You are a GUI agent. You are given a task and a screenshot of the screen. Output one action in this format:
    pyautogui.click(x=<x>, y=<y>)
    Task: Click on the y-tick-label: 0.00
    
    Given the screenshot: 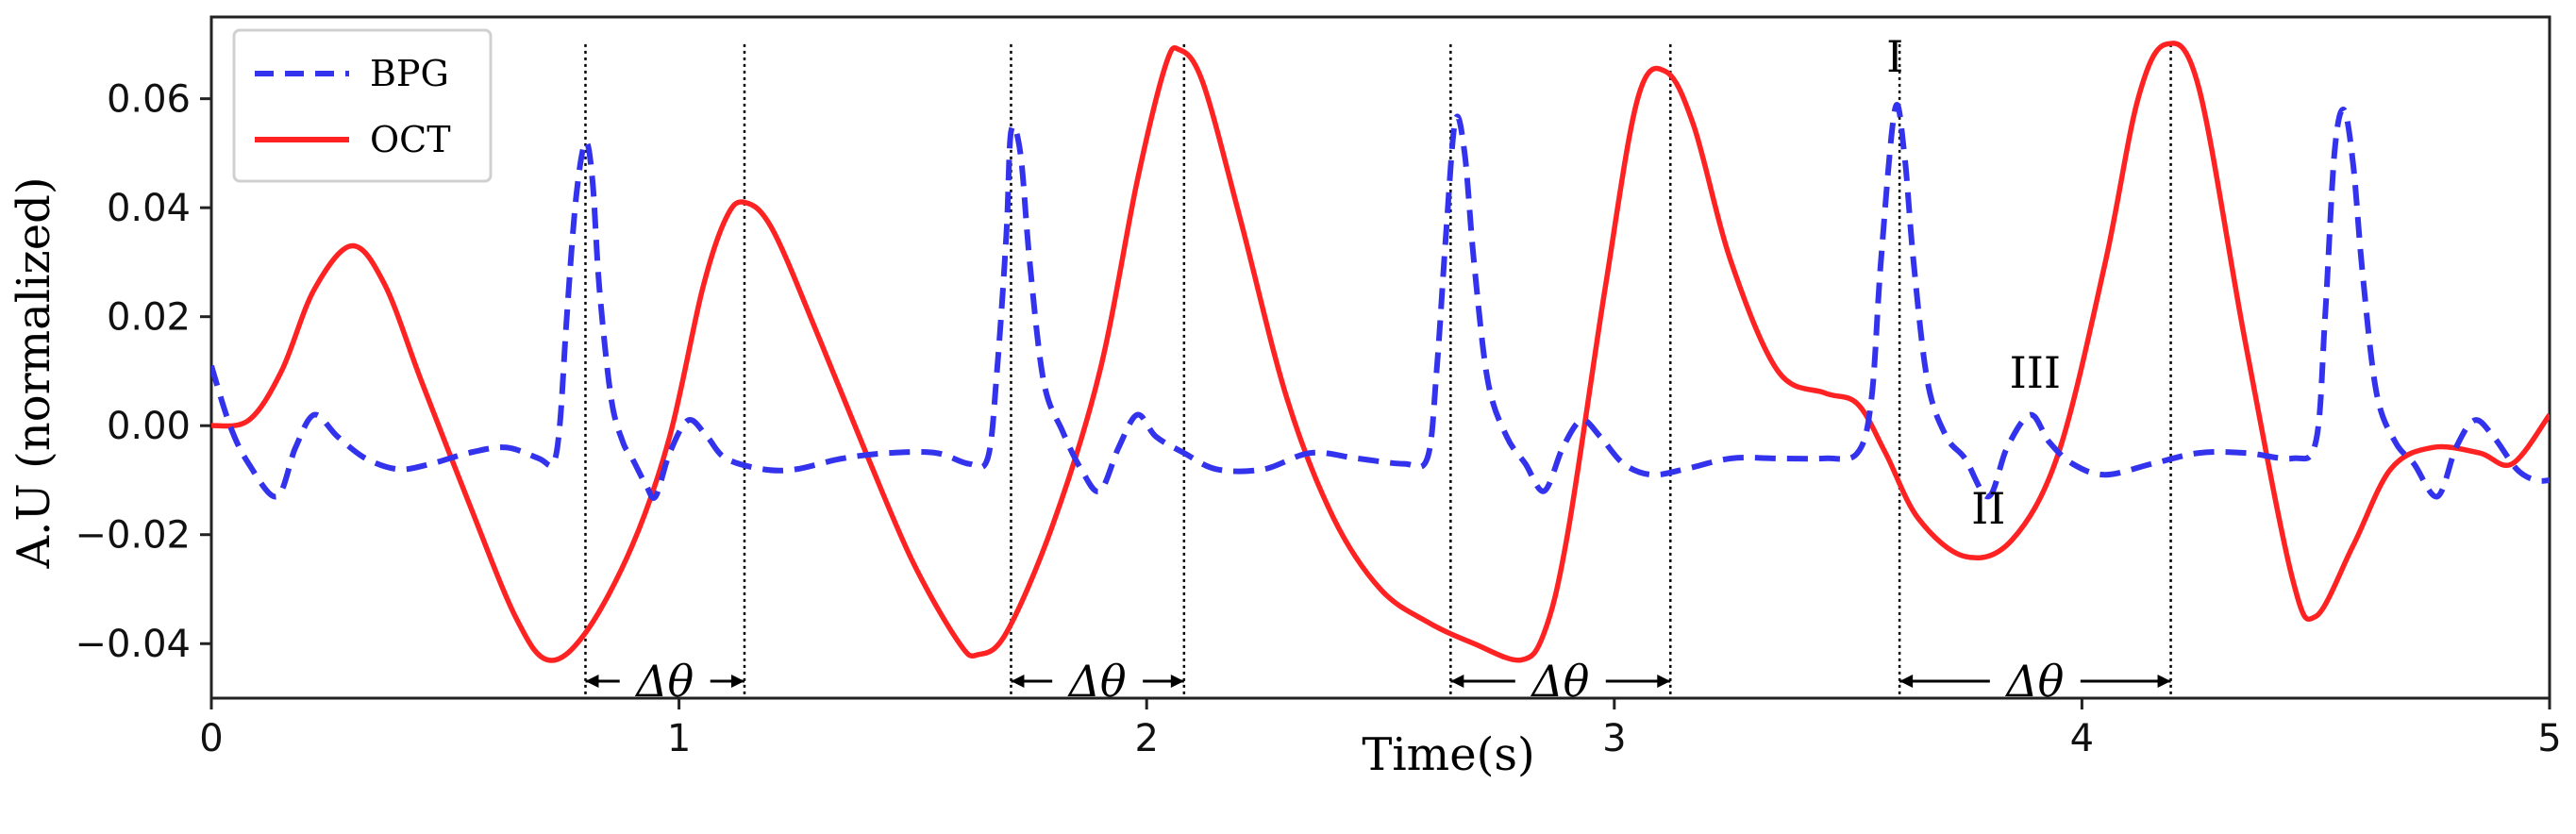 What is the action you would take?
    pyautogui.click(x=149, y=426)
    